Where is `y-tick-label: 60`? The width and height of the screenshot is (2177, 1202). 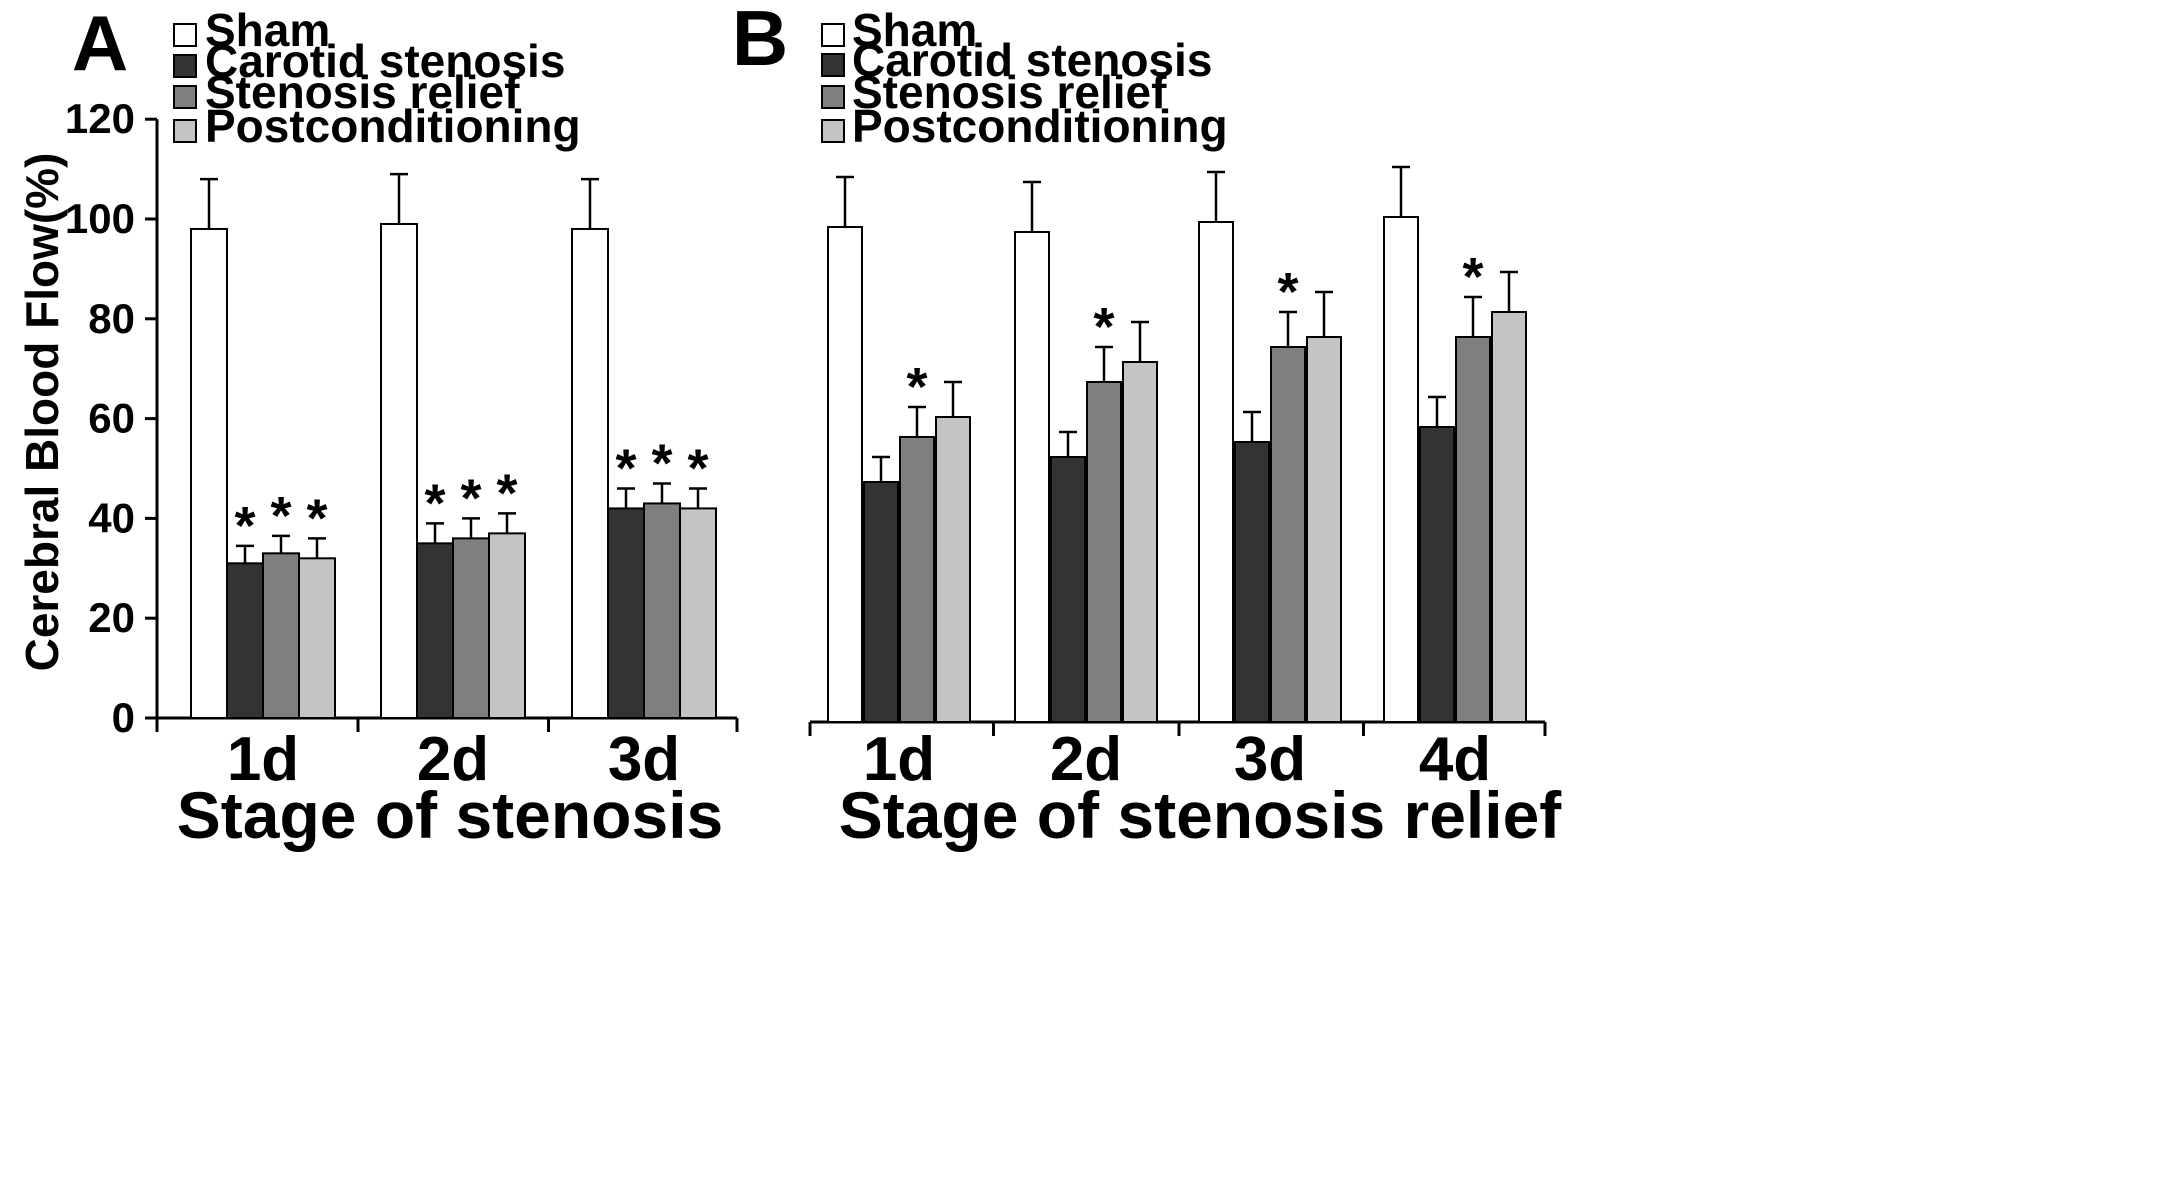 y-tick-label: 60 is located at coordinates (111, 418).